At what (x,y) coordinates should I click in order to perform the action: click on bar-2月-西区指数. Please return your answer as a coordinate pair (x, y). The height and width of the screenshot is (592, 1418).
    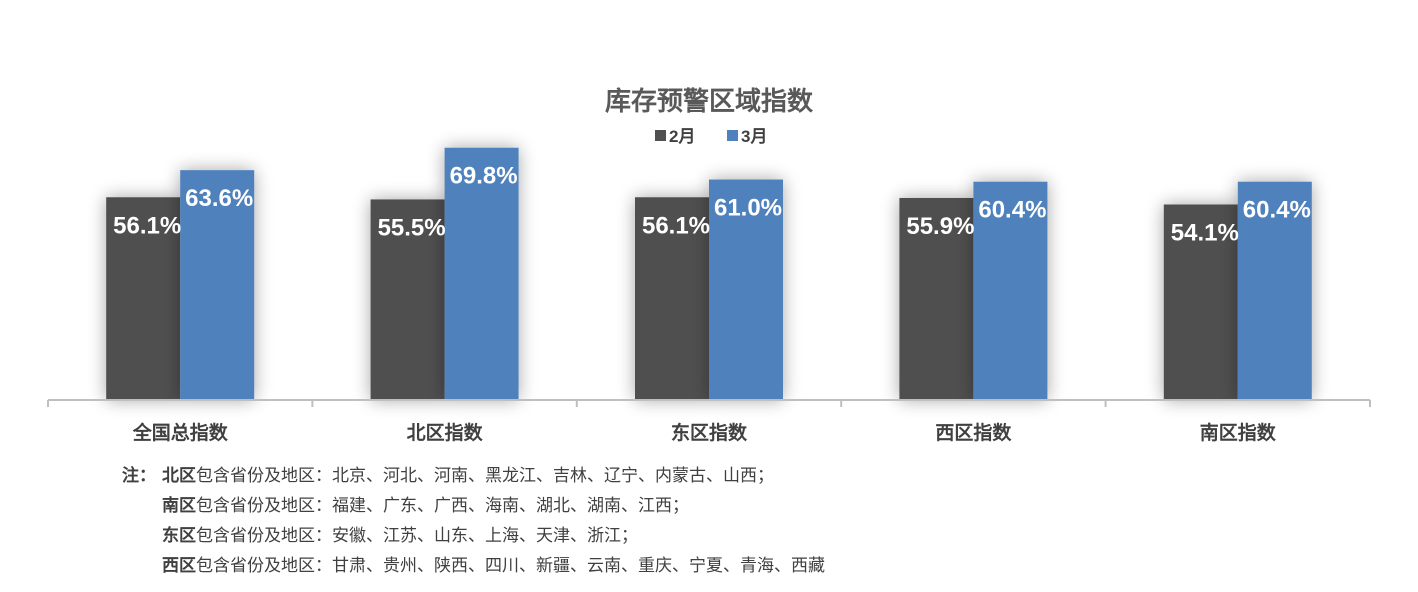
    Looking at the image, I should click on (936, 298).